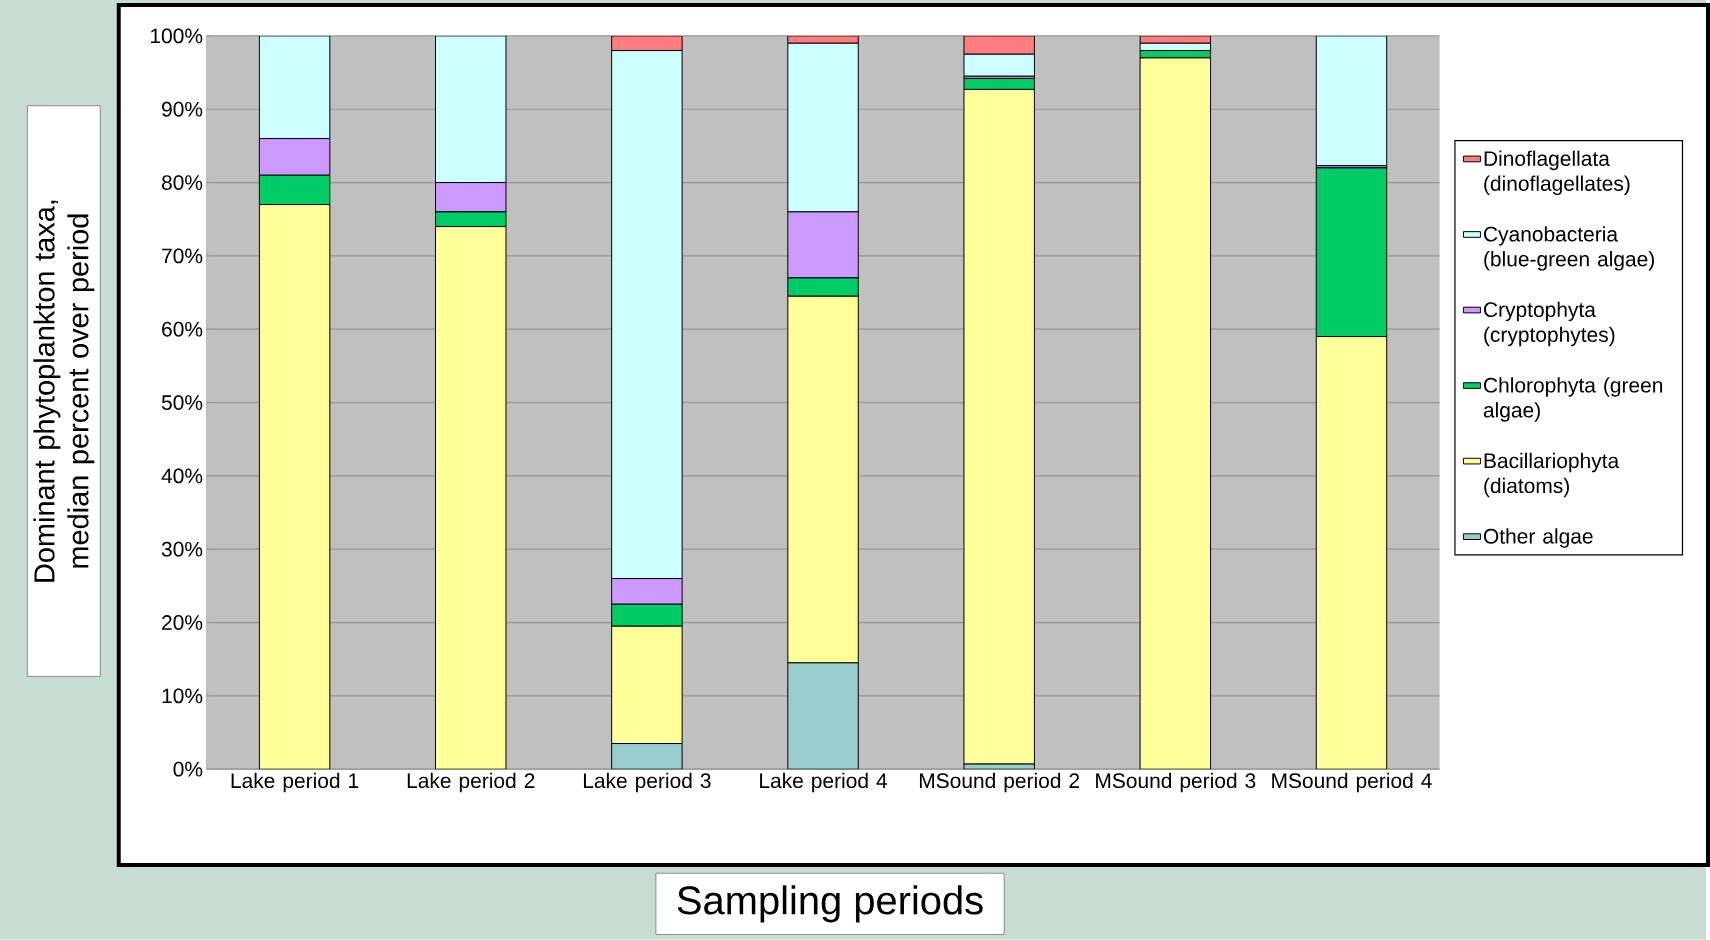 The image size is (1710, 940). I want to click on y-tick-label: 90%, so click(182, 109).